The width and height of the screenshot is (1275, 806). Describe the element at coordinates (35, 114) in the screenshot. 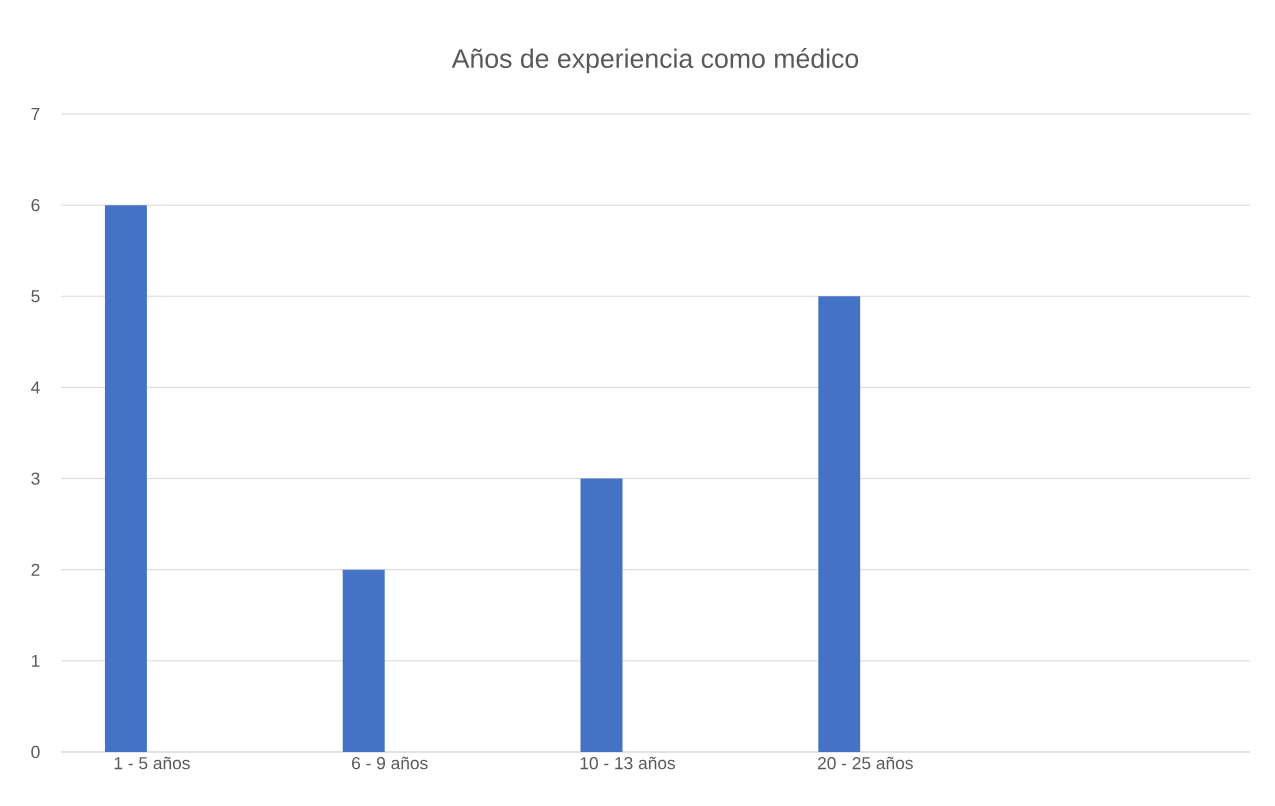

I see `y-tick-label: 7` at that location.